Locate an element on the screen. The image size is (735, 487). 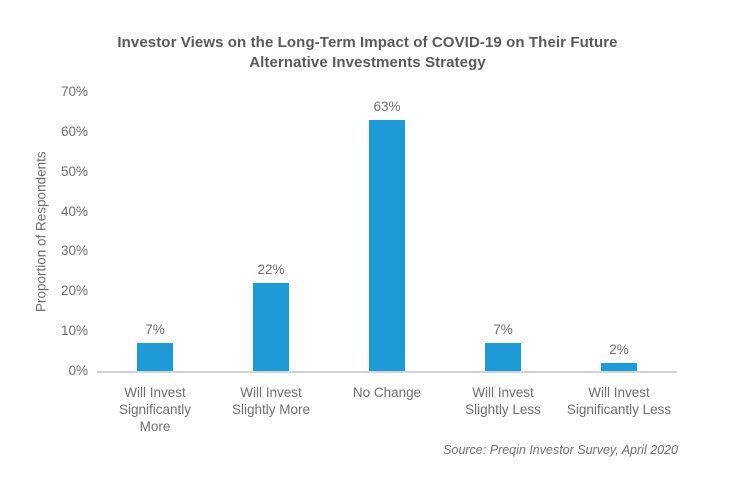
bar-column: 2% is located at coordinates (619, 231).